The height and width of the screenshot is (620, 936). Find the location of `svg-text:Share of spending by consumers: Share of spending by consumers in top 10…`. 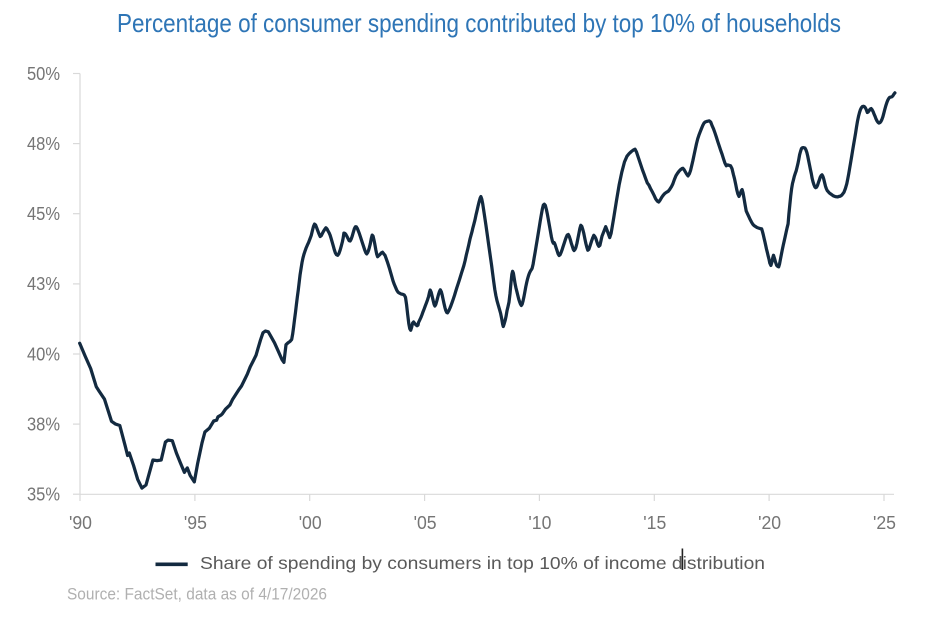

svg-text:Share of spending by consumers: Share of spending by consumers in top 10… is located at coordinates (482, 563).